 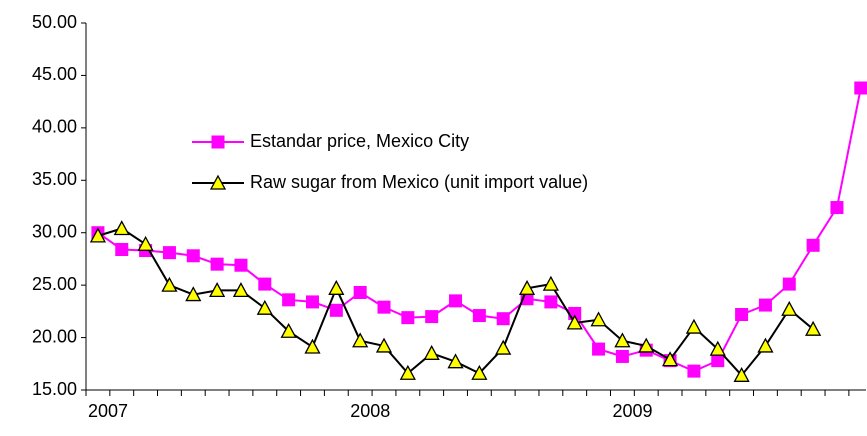 What do you see at coordinates (632, 411) in the screenshot?
I see `x-tick-label: 2009` at bounding box center [632, 411].